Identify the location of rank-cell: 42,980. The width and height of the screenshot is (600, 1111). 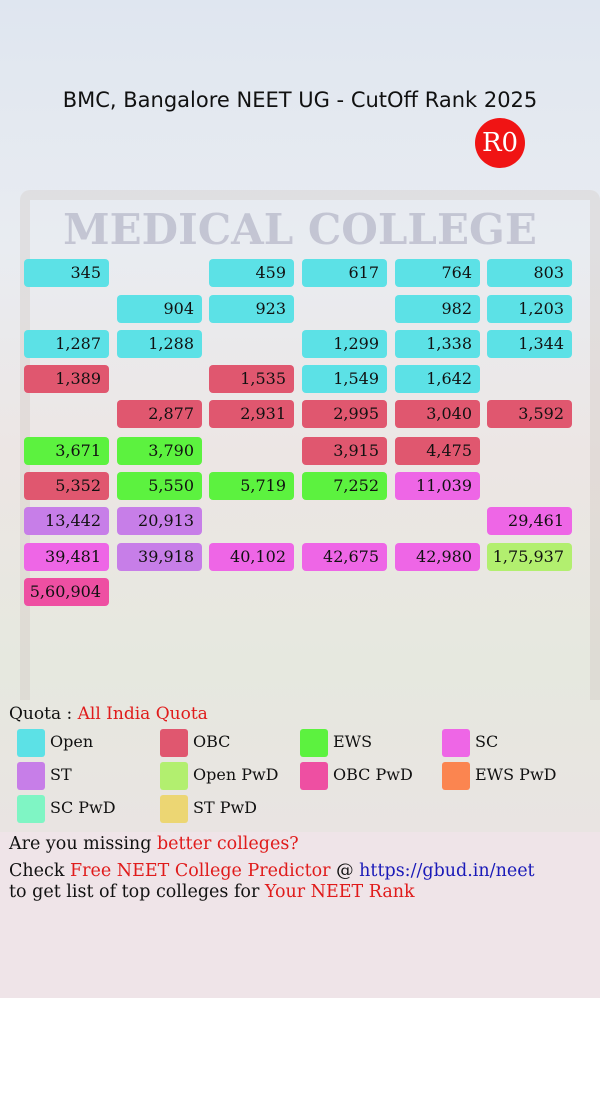
(437, 557).